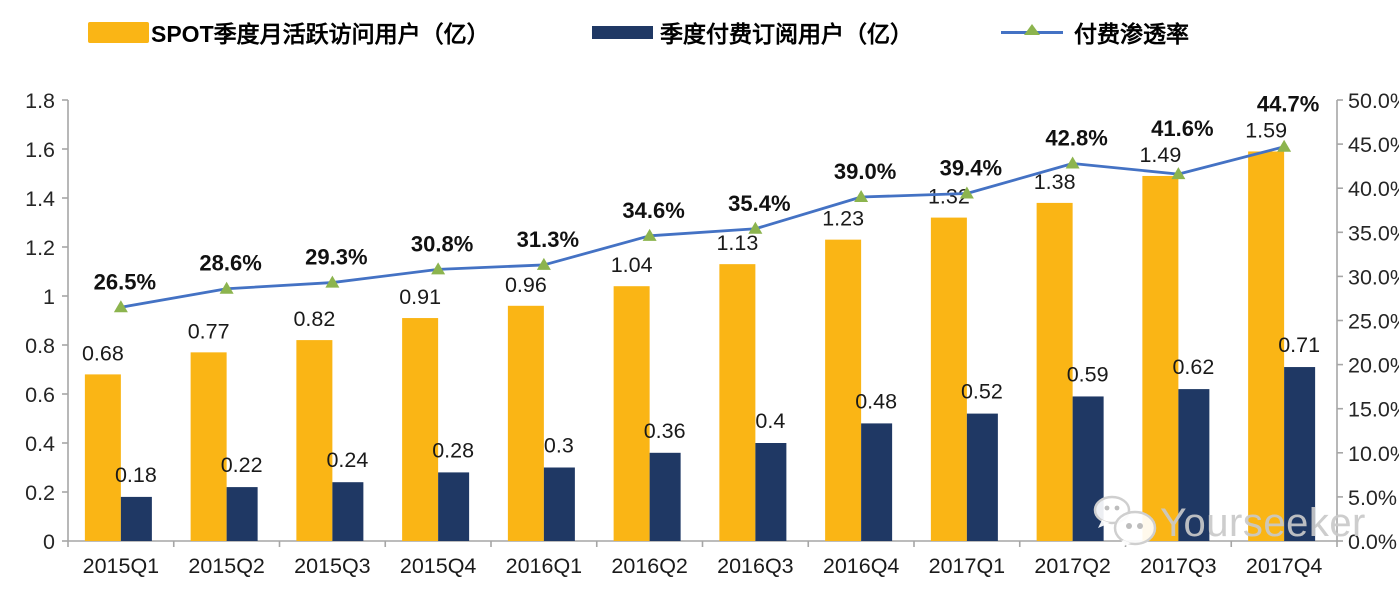 The height and width of the screenshot is (596, 1399). Describe the element at coordinates (1372, 498) in the screenshot. I see `right-axis-tick-label: 5.0%` at that location.